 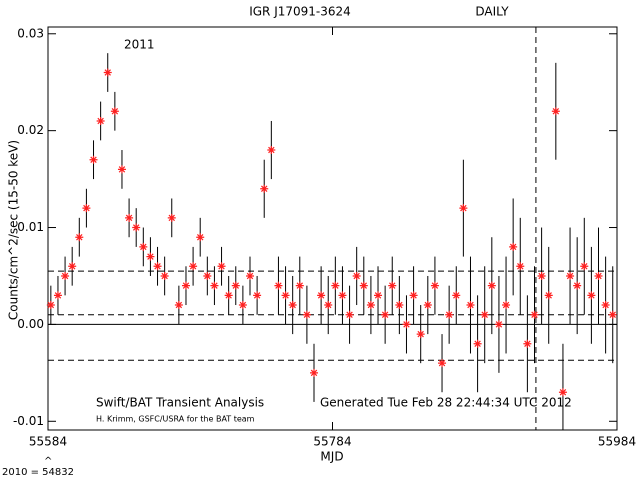 What do you see at coordinates (14, 230) in the screenshot?
I see `y-axis-label: Counts/cm^2/sec (15-50 keV)` at bounding box center [14, 230].